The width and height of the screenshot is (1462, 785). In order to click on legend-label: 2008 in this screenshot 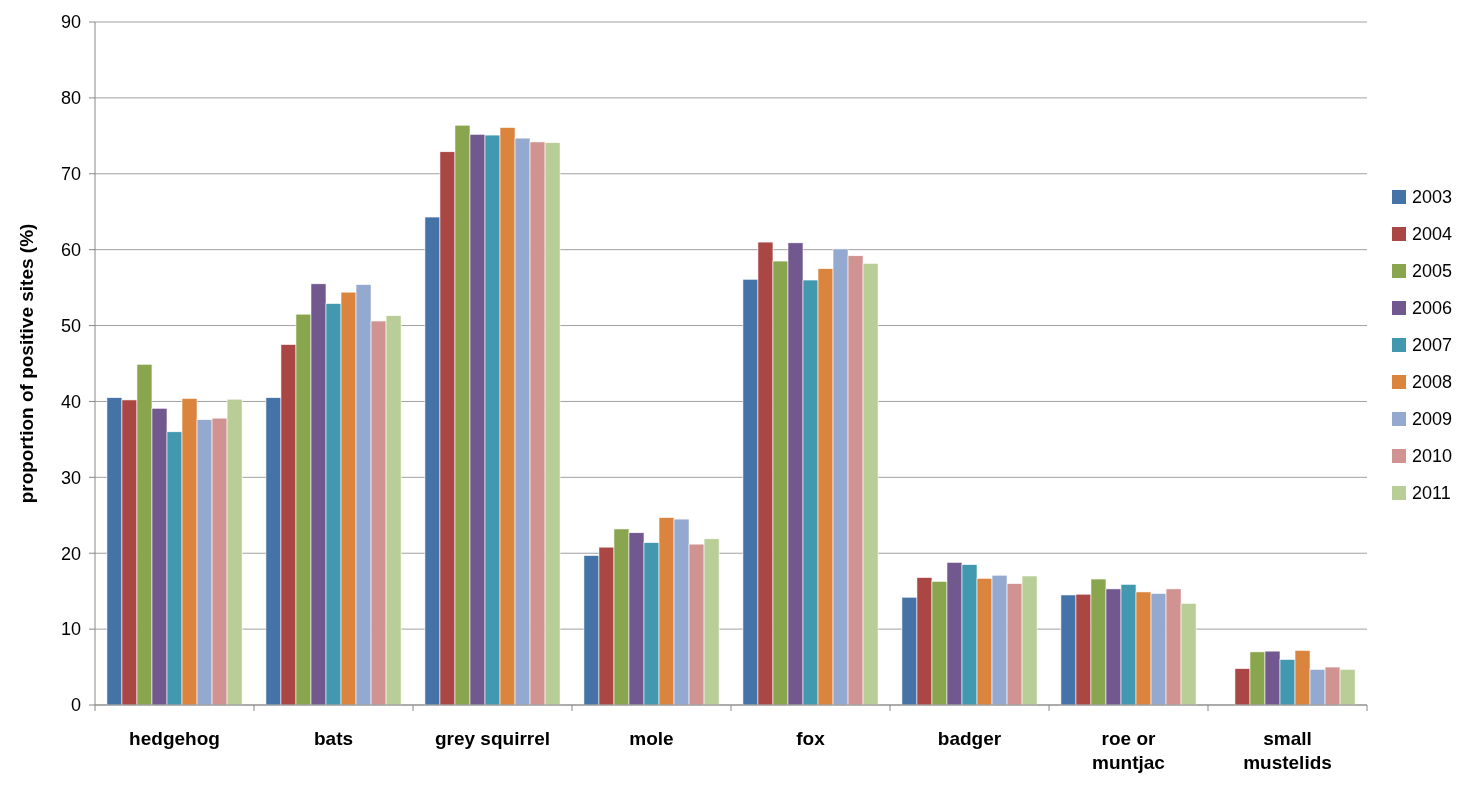, I will do `click(1432, 382)`.